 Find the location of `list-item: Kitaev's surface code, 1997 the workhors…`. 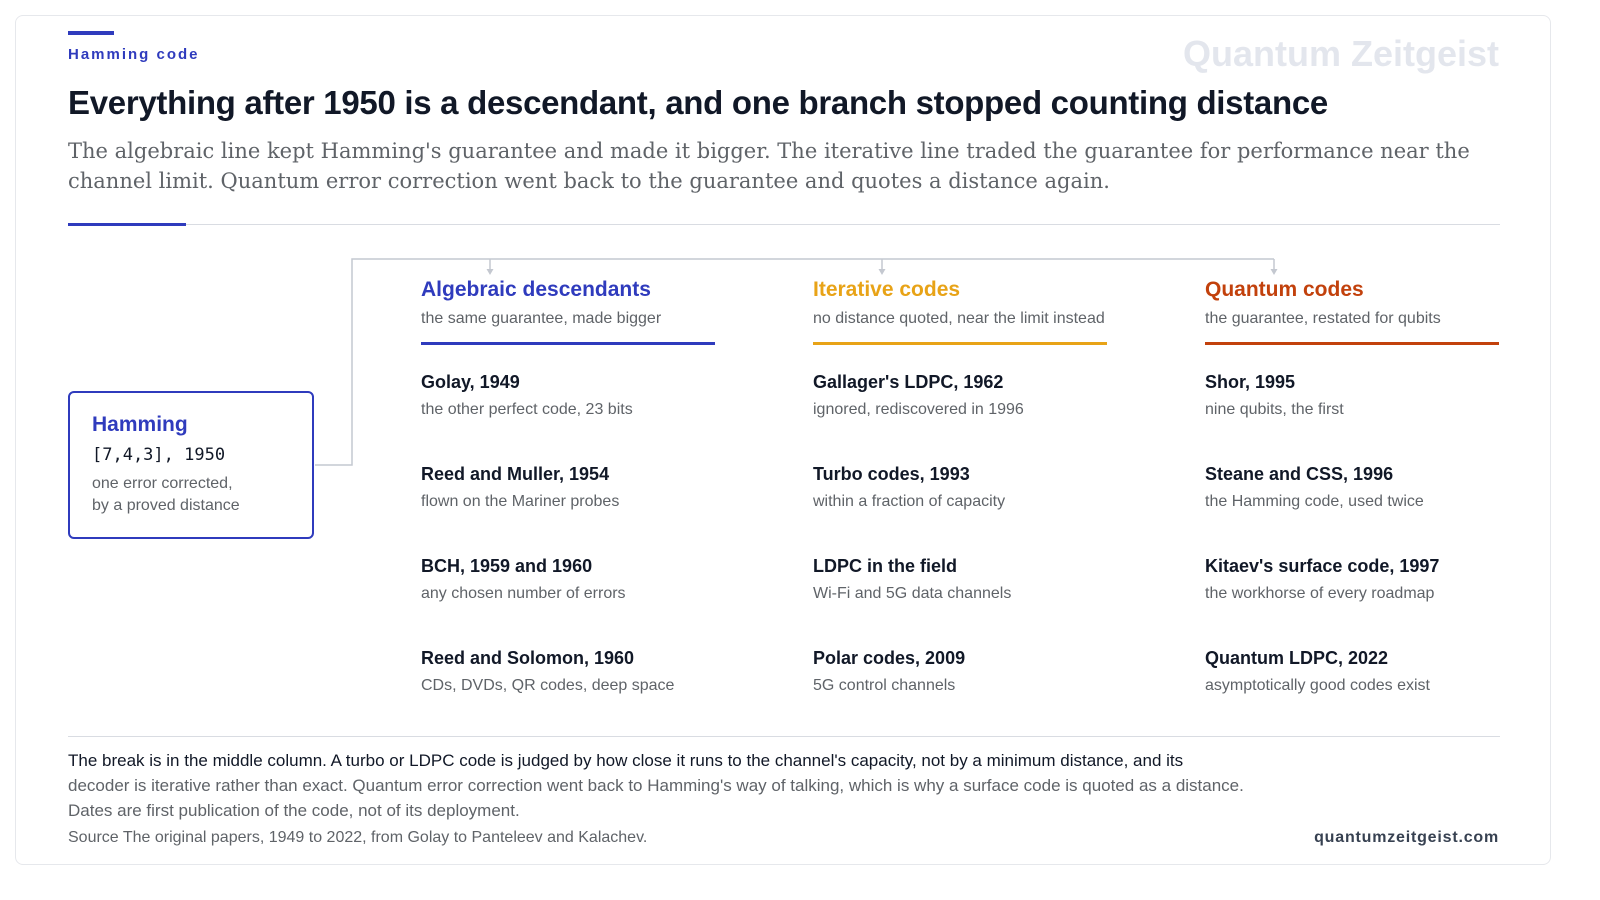

list-item: Kitaev's surface code, 1997 the workhors… is located at coordinates (1365, 579).